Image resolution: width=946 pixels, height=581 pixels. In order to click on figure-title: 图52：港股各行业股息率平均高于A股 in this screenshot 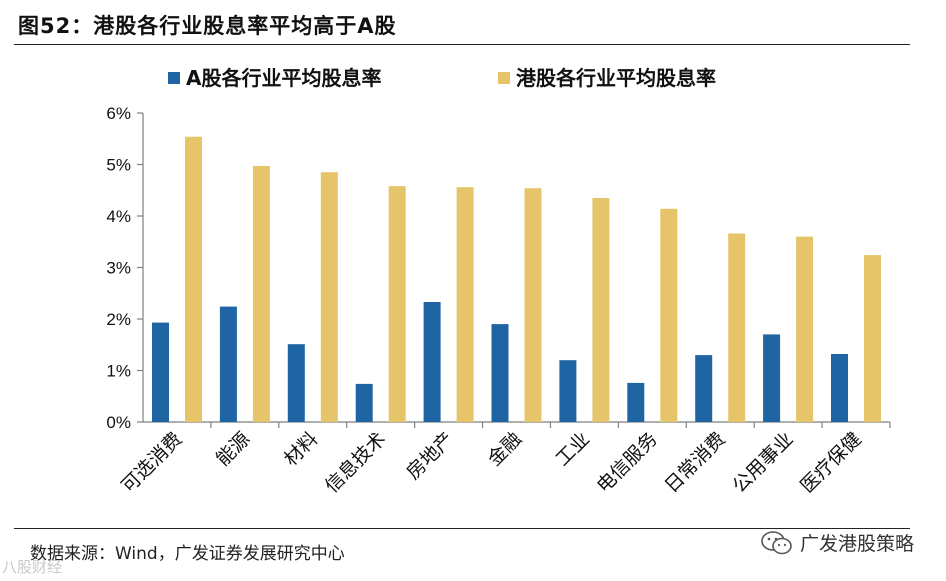, I will do `click(207, 26)`.